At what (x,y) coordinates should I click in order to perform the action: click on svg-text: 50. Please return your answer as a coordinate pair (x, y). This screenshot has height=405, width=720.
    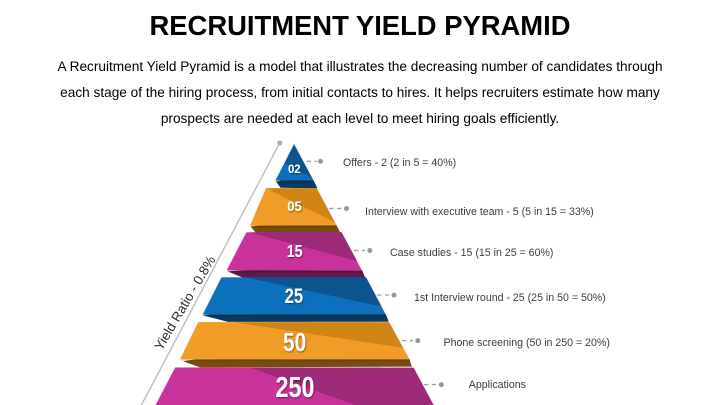
    Looking at the image, I should click on (294, 343).